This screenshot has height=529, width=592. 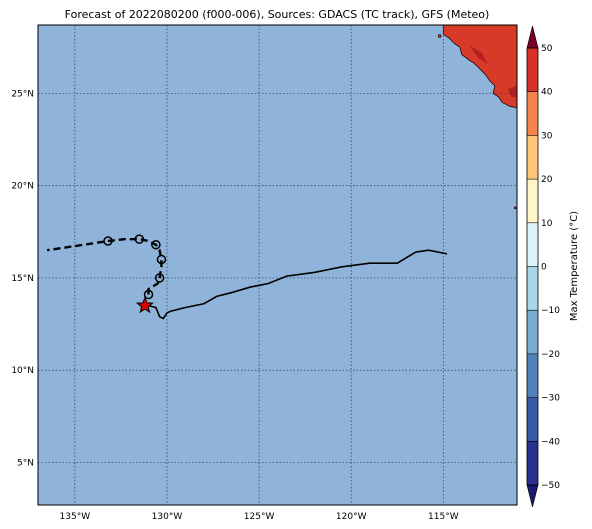 What do you see at coordinates (547, 49) in the screenshot?
I see `colorbar-tick-label: 50` at bounding box center [547, 49].